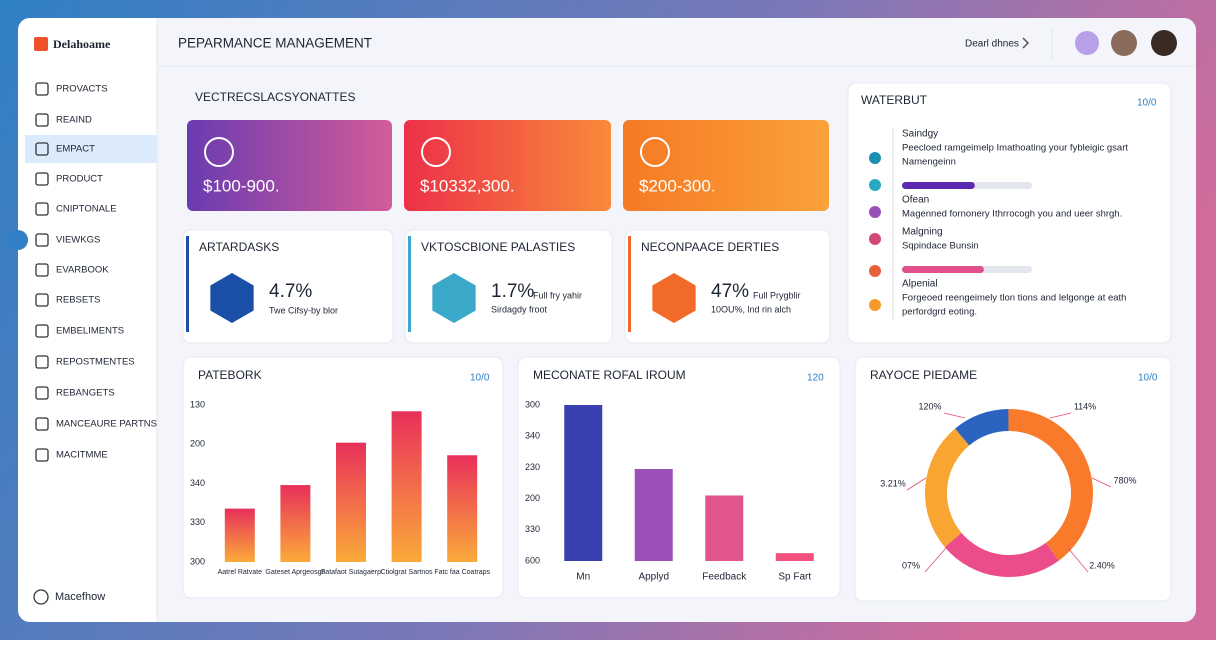  What do you see at coordinates (295, 572) in the screenshot?
I see `x-tick-label: Gateset Aprgeosgo` at bounding box center [295, 572].